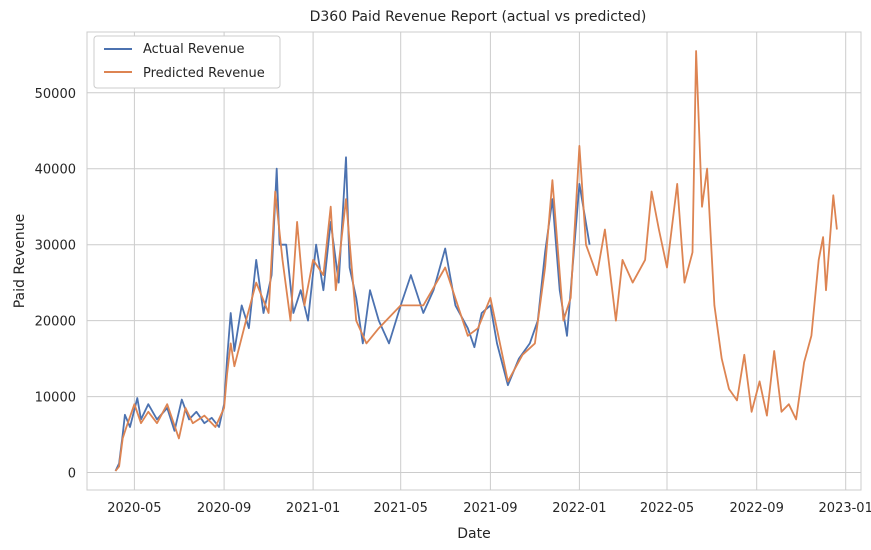  I want to click on x-tick-label: 2021-05, so click(401, 508).